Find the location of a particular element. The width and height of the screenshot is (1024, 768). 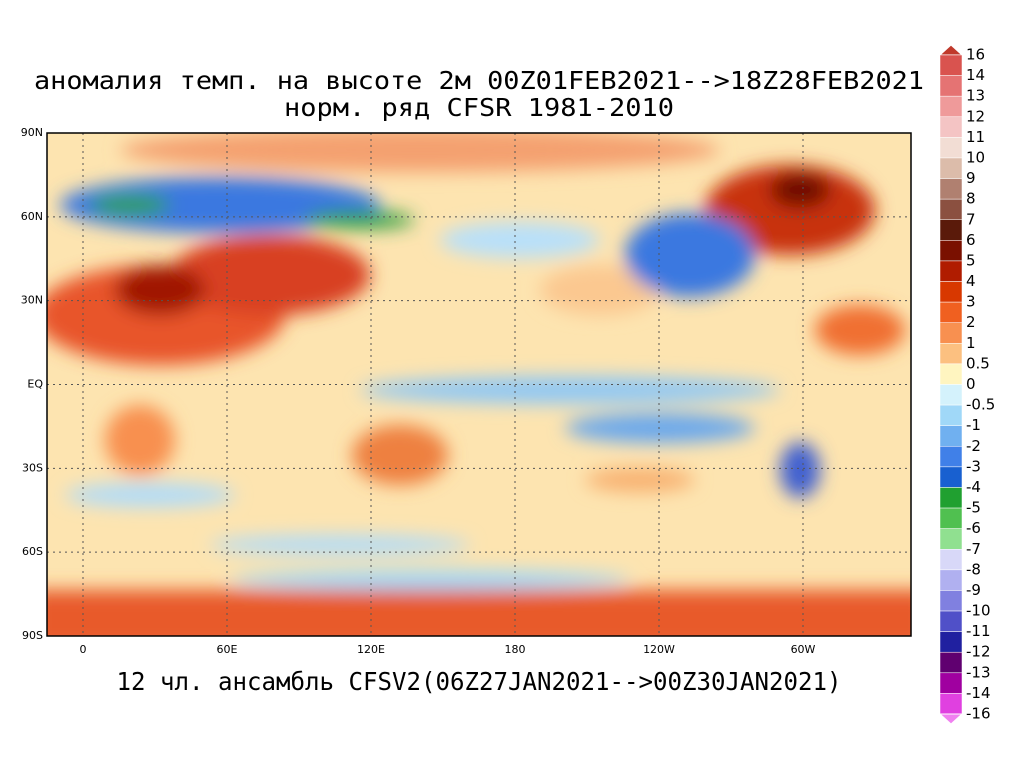

x-tick-label: 0 is located at coordinates (83, 649).